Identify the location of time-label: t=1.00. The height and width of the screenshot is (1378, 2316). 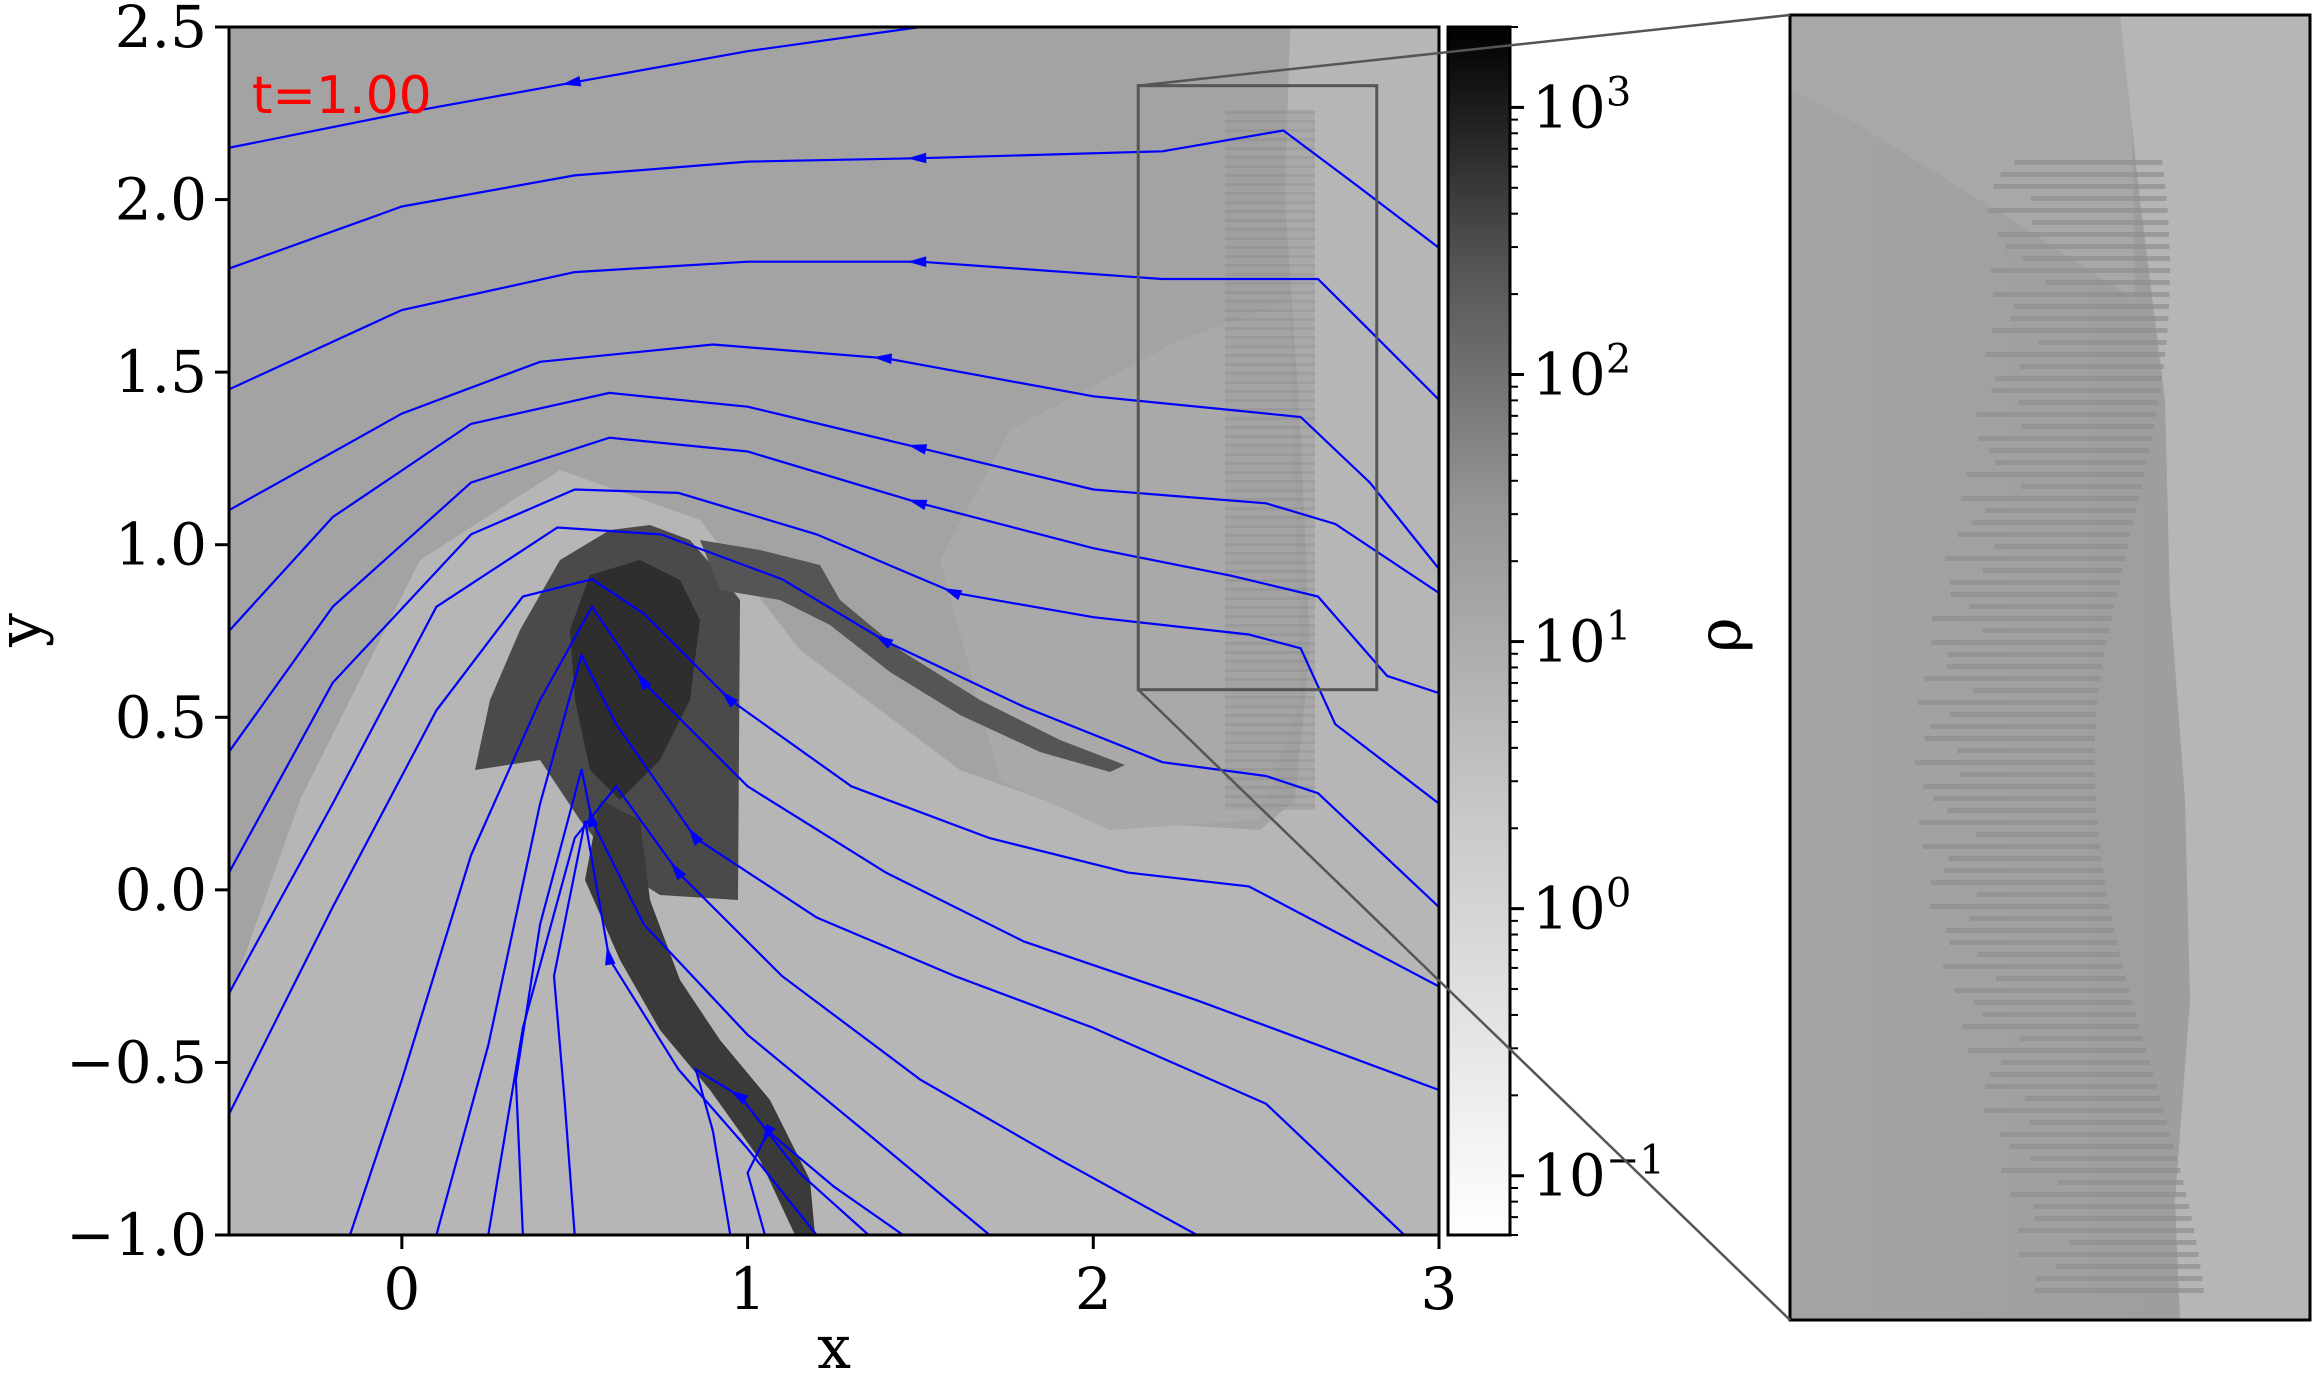
(342, 96).